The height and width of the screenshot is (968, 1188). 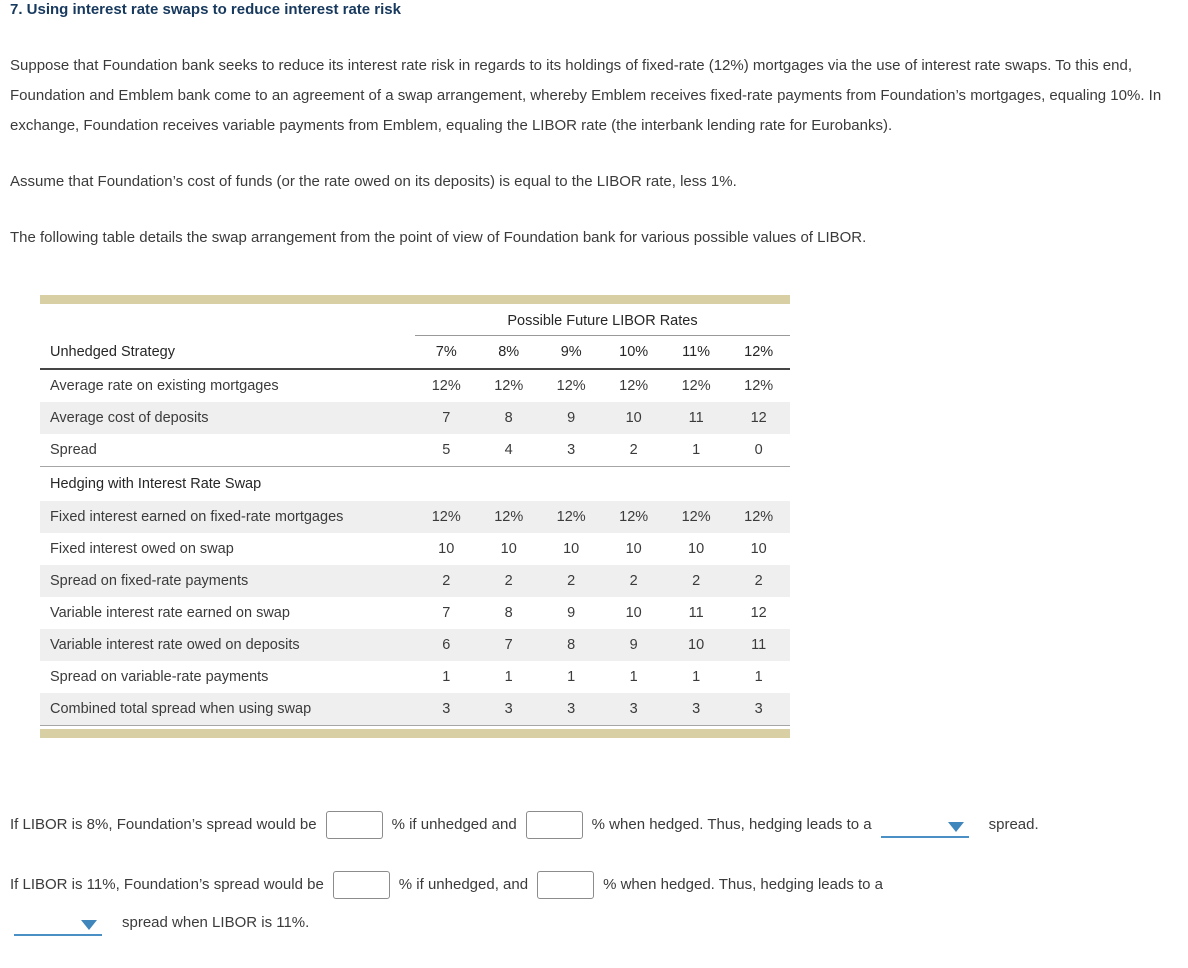 I want to click on table-row-label: Spread, so click(x=227, y=450).